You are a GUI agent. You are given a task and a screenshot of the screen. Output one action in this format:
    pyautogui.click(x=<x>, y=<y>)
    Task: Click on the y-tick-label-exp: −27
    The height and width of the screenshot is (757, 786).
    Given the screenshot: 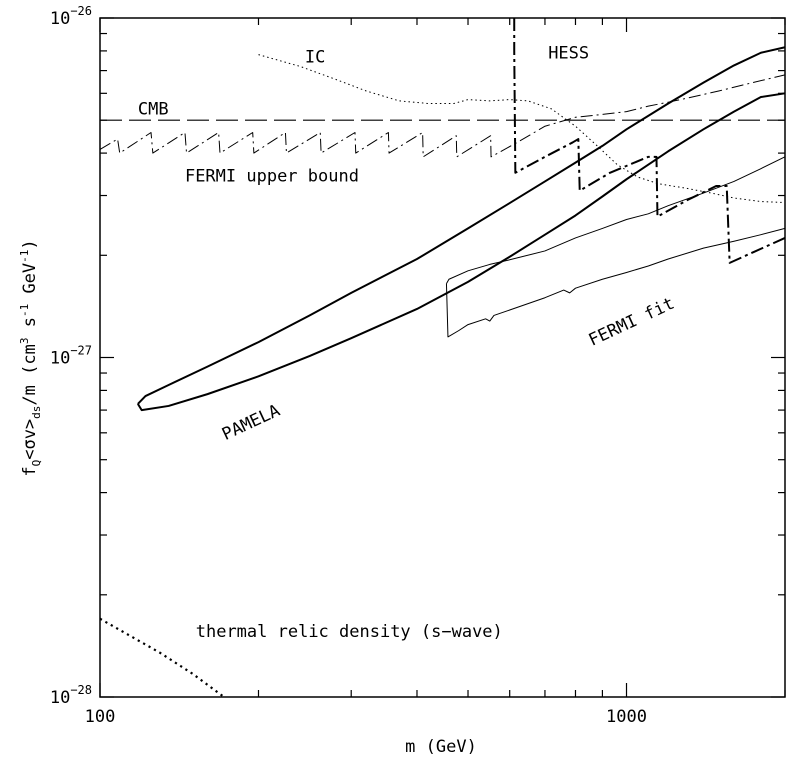 What is the action you would take?
    pyautogui.click(x=81, y=351)
    